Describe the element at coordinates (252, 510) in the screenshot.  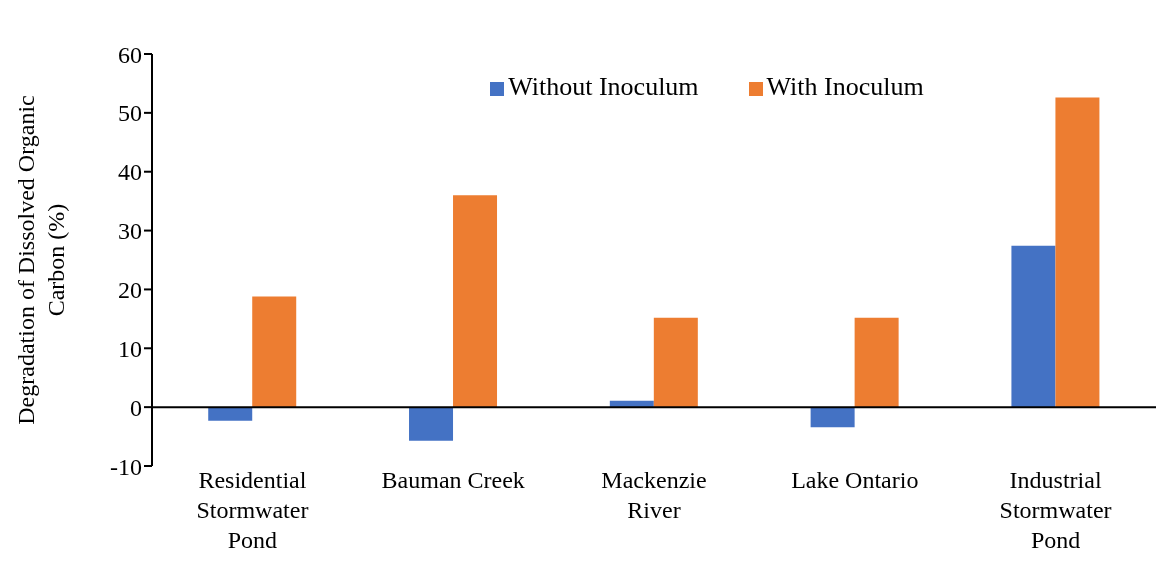
I see `x-tick-label: Residential Stormwater Pond` at that location.